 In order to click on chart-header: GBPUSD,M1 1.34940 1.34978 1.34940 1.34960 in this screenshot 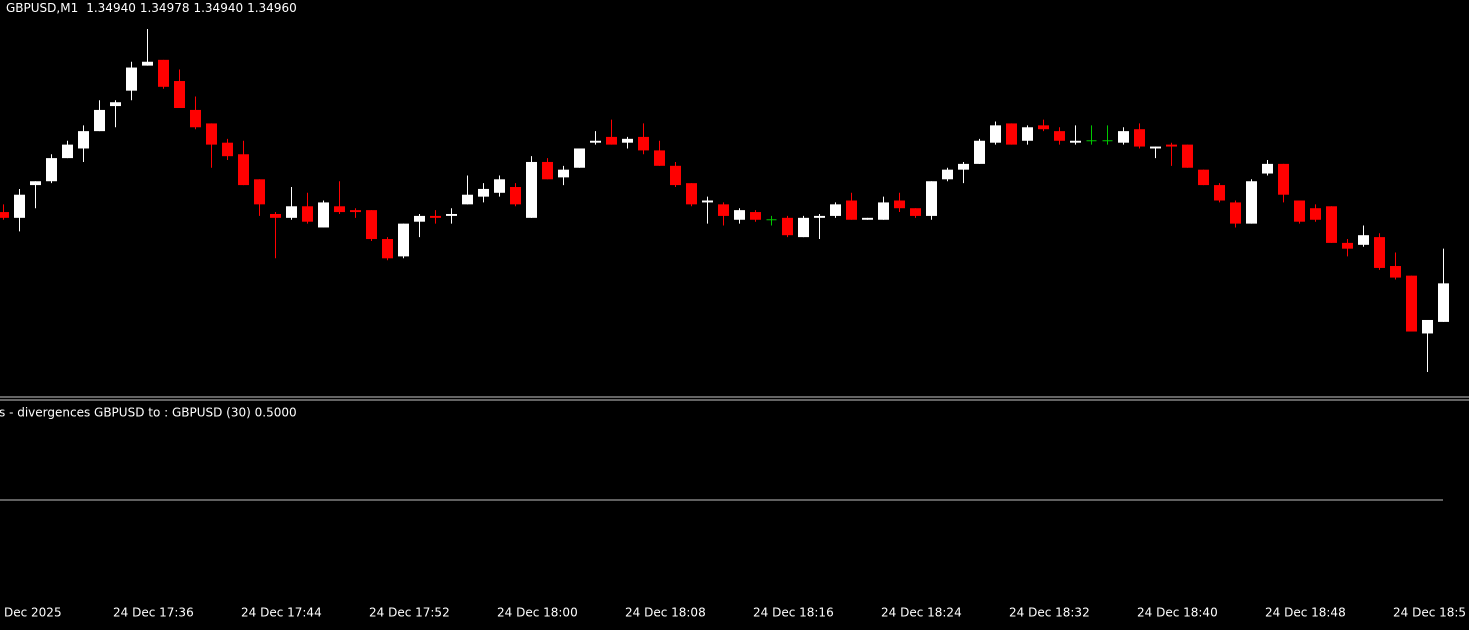, I will do `click(151, 8)`.